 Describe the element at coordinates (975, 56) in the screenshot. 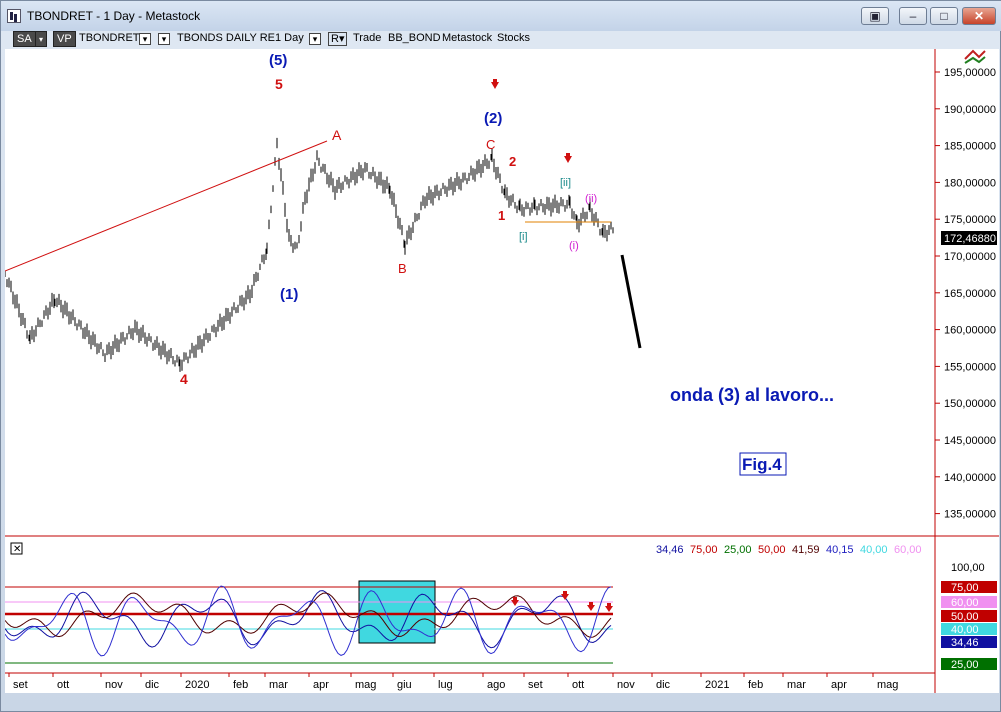

I see `chart-tools-icon` at that location.